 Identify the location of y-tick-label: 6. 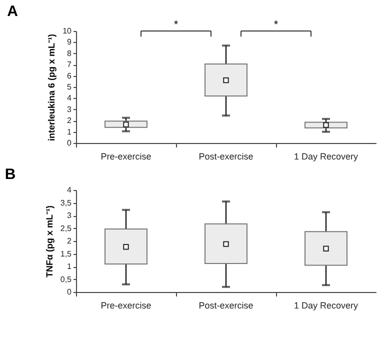
(69, 75).